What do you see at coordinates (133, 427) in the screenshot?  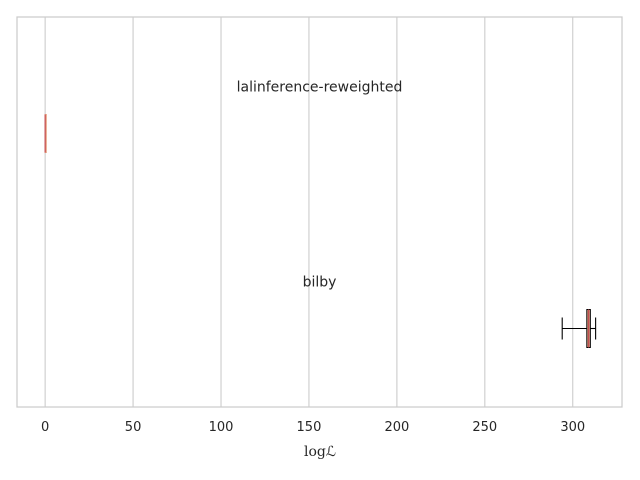 I see `x-tick-label: 50` at bounding box center [133, 427].